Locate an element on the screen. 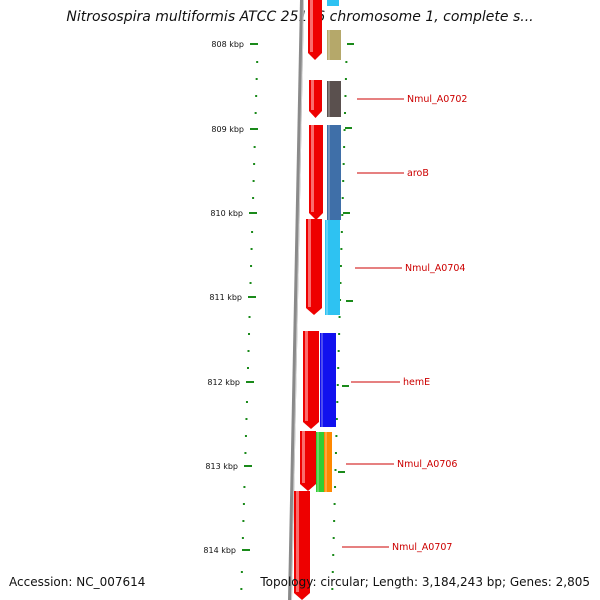 The image size is (600, 600). accession-text: Accession: NC_007614 is located at coordinates (77, 582).